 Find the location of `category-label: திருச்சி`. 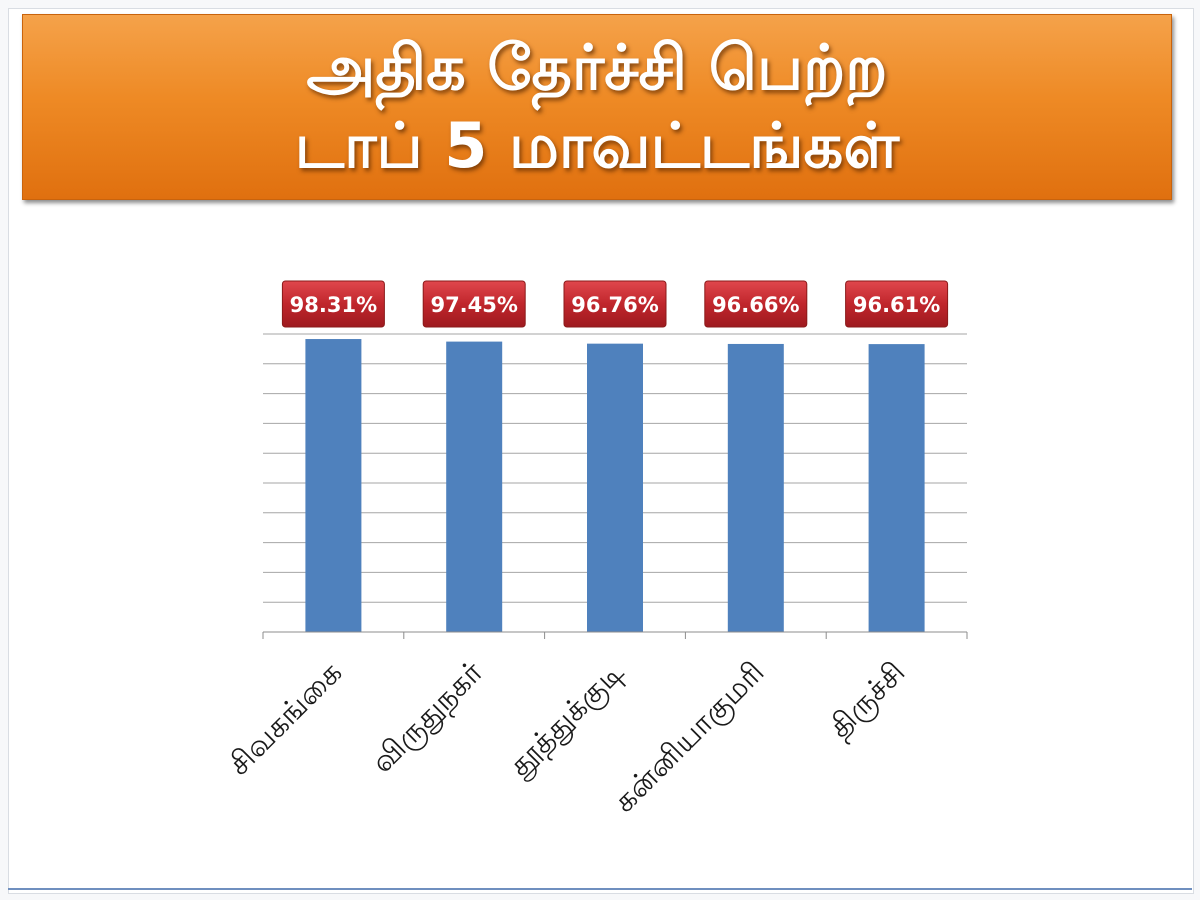

category-label: திருச்சி is located at coordinates (868, 701).